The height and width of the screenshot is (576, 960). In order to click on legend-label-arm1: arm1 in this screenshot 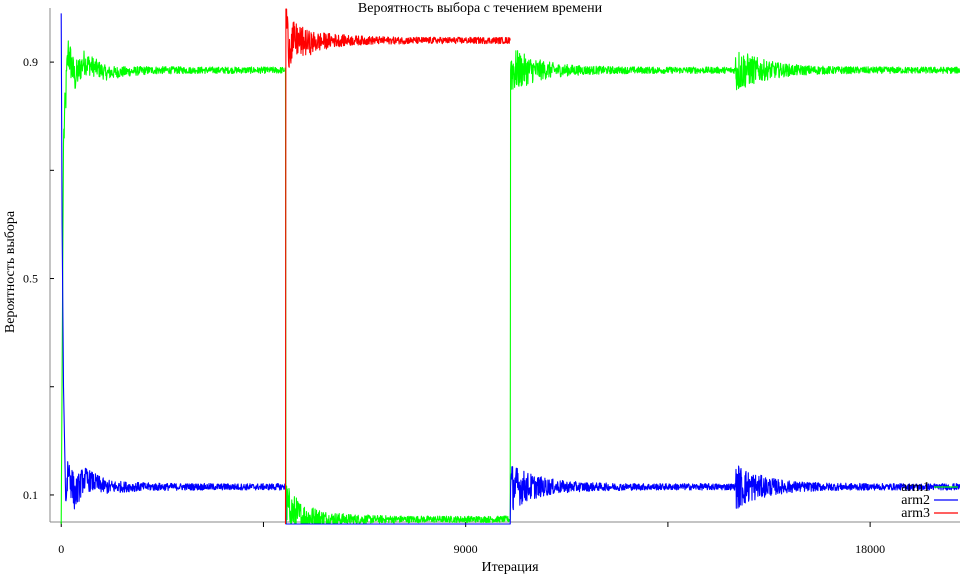, I will do `click(915, 487)`.